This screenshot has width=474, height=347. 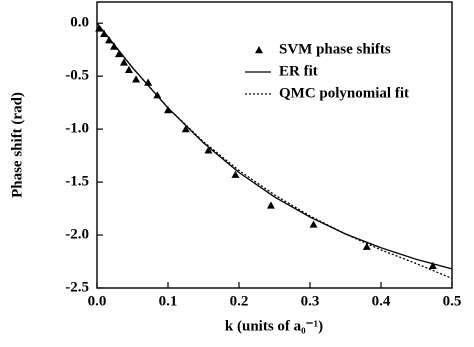 What do you see at coordinates (335, 49) in the screenshot?
I see `legend-label: SVM phase shifts` at bounding box center [335, 49].